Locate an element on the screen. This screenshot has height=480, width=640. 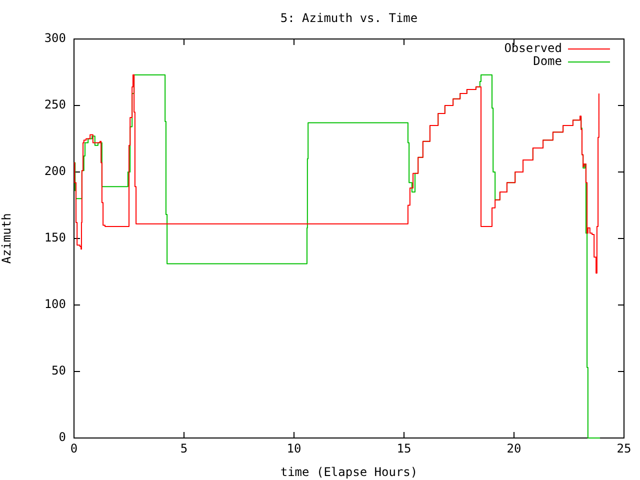
y-axis-title: Azimuth is located at coordinates (7, 238).